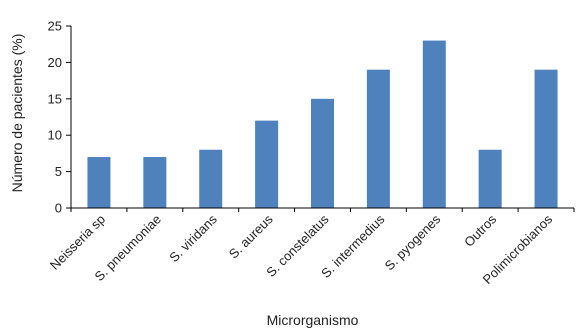 This screenshot has height=331, width=586. What do you see at coordinates (55, 135) in the screenshot?
I see `y-tick-label: 10` at bounding box center [55, 135].